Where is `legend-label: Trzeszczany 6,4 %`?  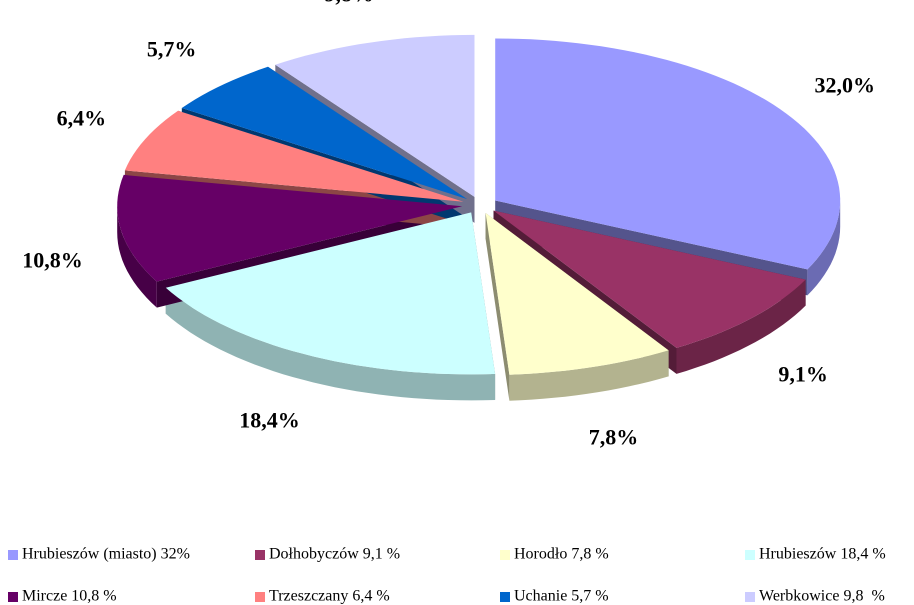
legend-label: Trzeszczany 6,4 % is located at coordinates (329, 596).